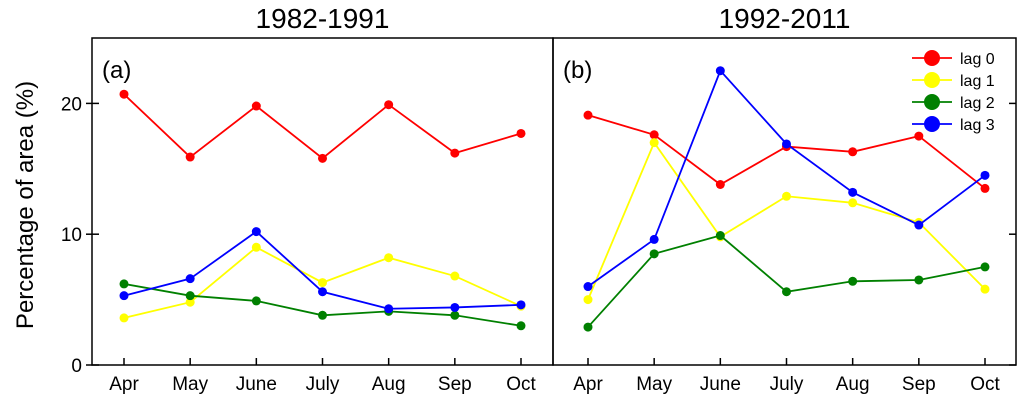 This screenshot has height=404, width=1024. Describe the element at coordinates (25, 205) in the screenshot. I see `y-axis-label: Percentage of area (%)` at that location.